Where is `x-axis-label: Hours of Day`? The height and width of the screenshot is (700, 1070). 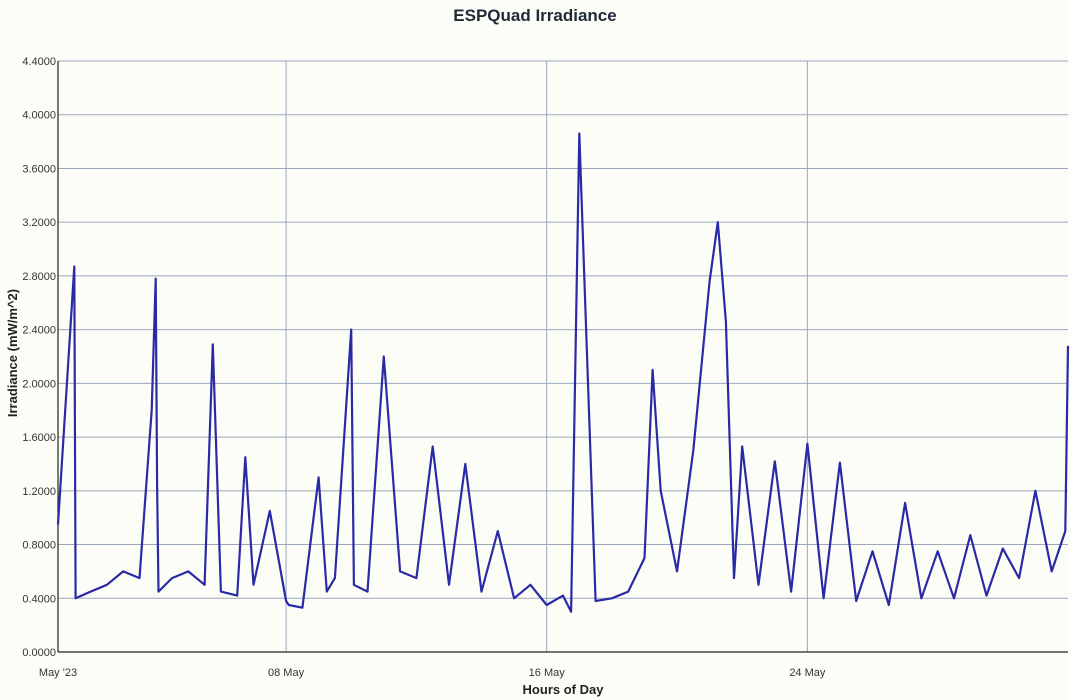
x-axis-label: Hours of Day is located at coordinates (564, 689).